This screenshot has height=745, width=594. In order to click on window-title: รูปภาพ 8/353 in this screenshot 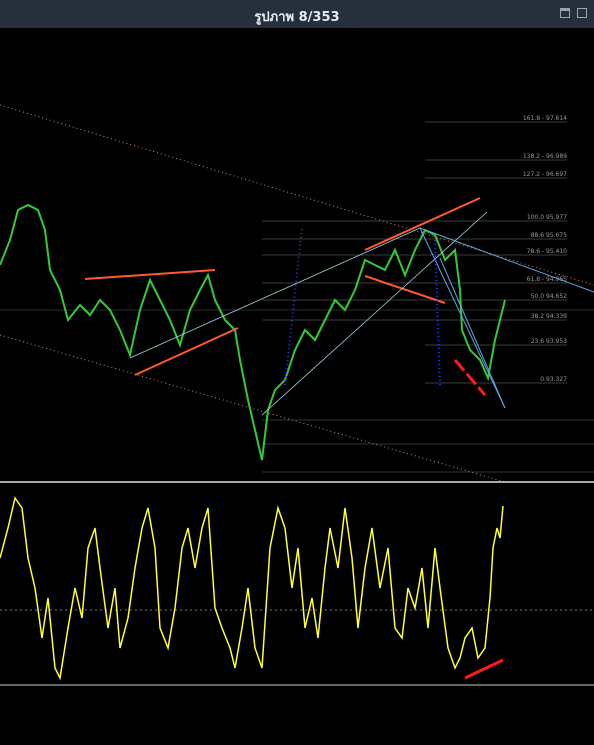, I will do `click(297, 17)`.